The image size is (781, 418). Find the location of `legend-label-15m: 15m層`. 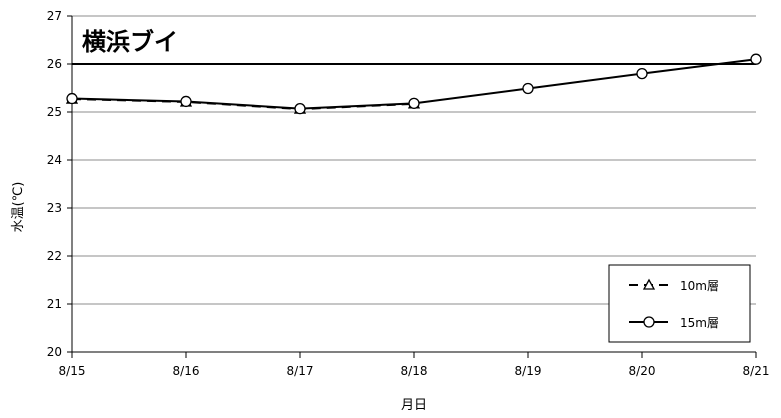

legend-label-15m: 15m層 is located at coordinates (699, 323).